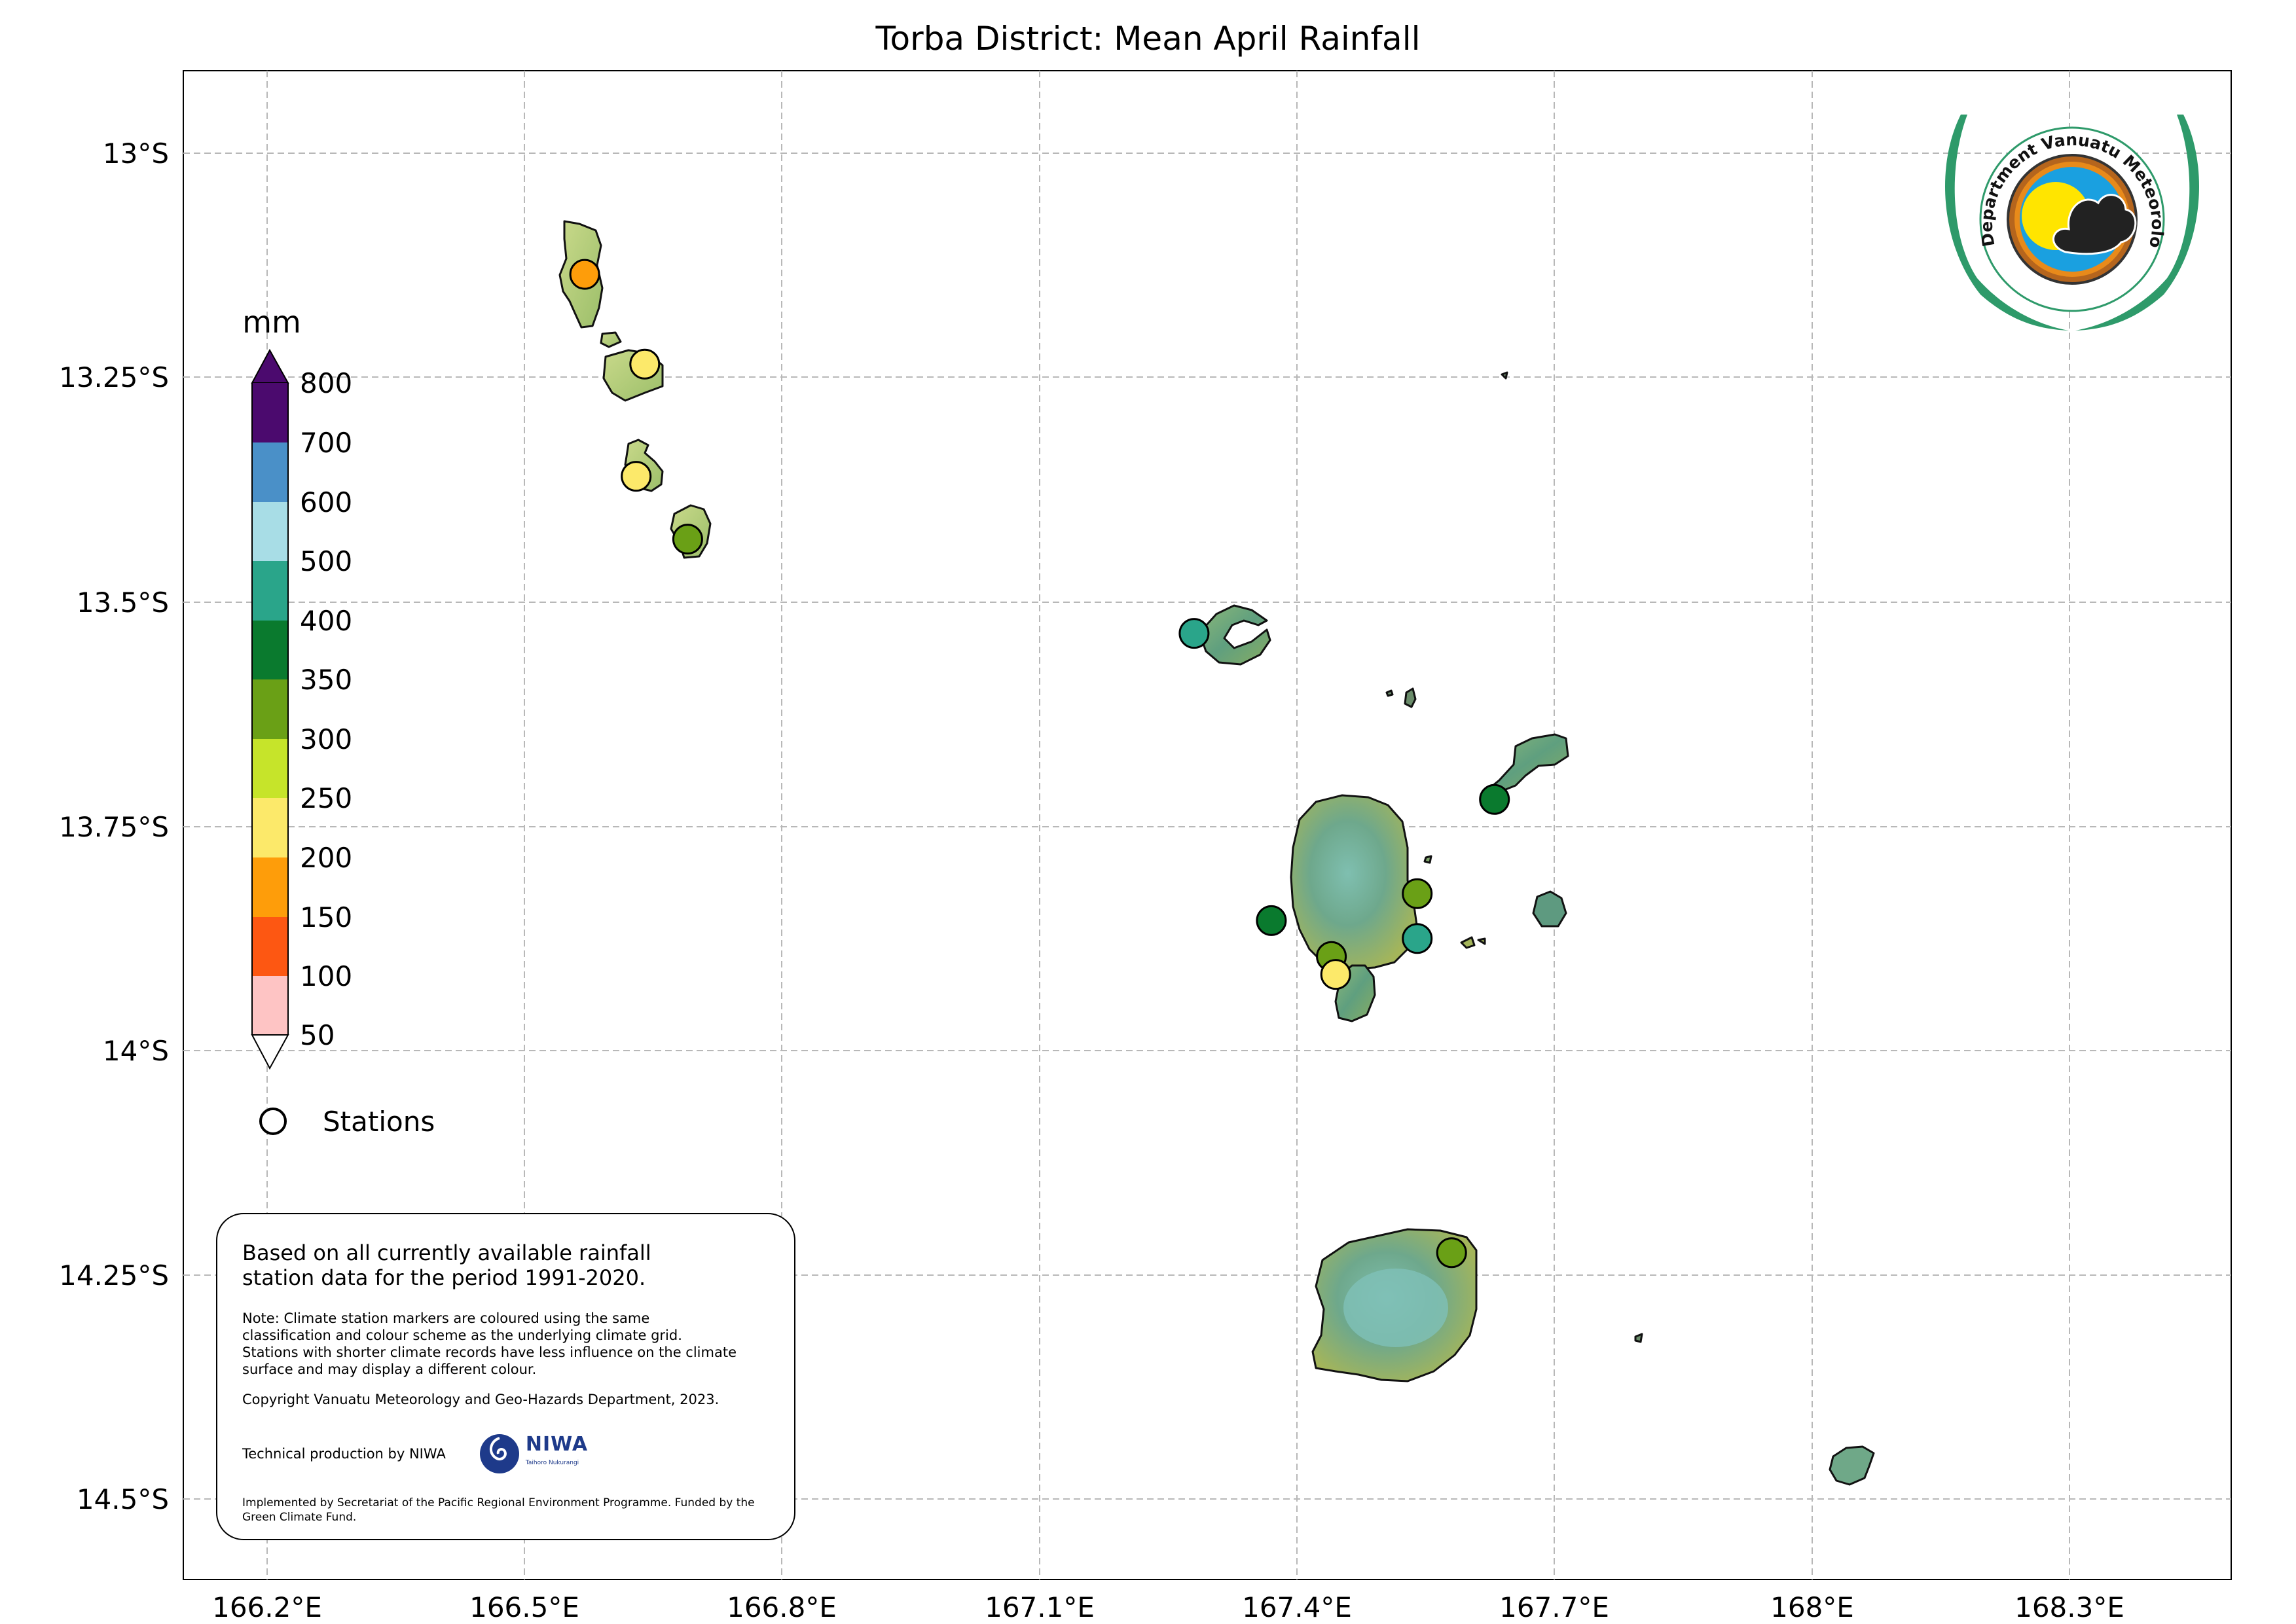  Describe the element at coordinates (326, 976) in the screenshot. I see `colorbar-label: 100` at that location.